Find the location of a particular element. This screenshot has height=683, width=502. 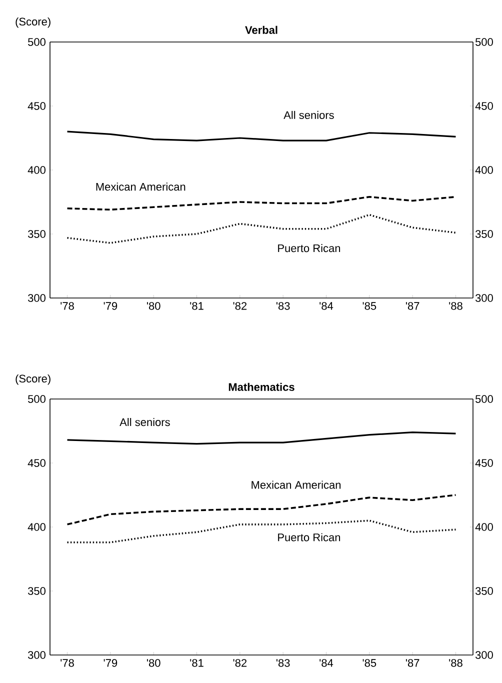

chart-title: Verbal is located at coordinates (261, 30).